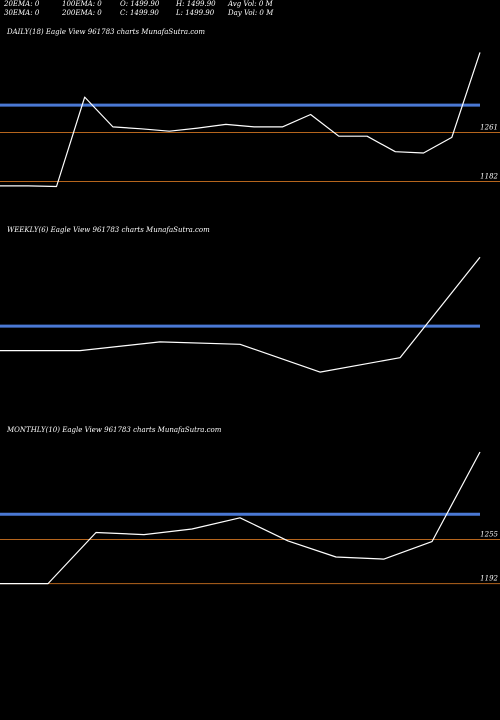  Describe the element at coordinates (196, 4) in the screenshot. I see `high-readout: H: 1499.90` at that location.